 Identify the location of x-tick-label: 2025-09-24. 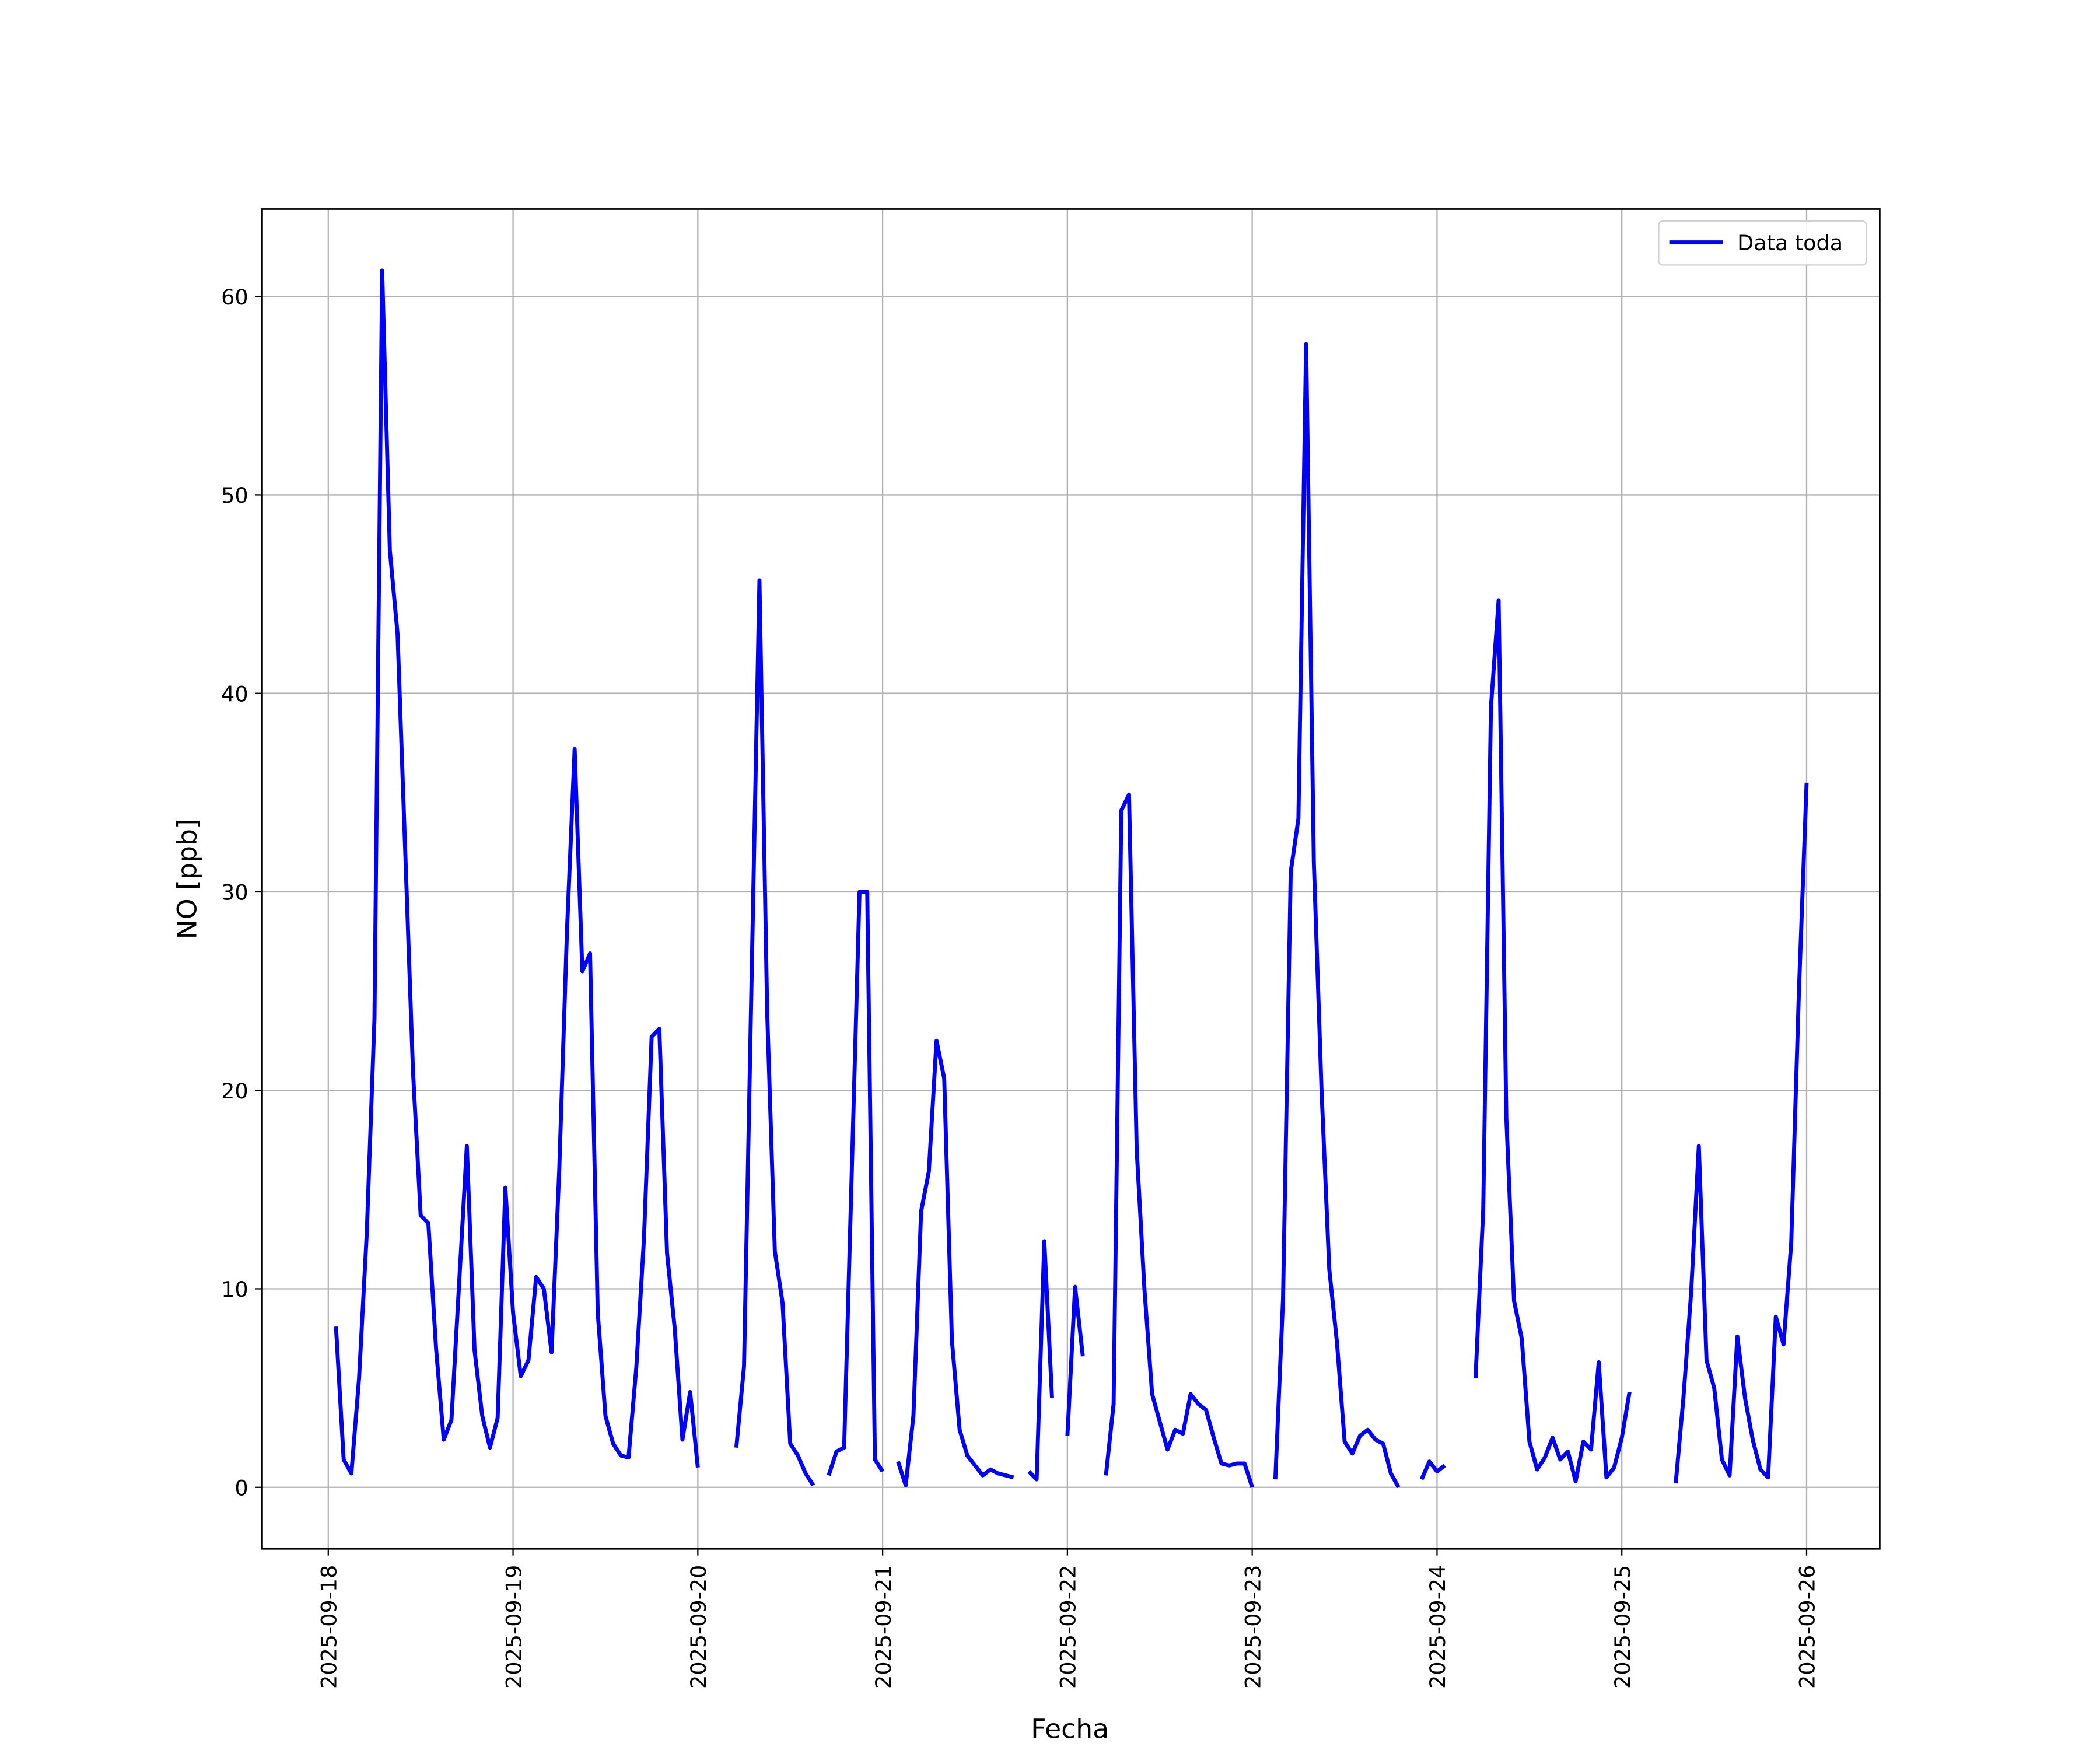
(1437, 1627).